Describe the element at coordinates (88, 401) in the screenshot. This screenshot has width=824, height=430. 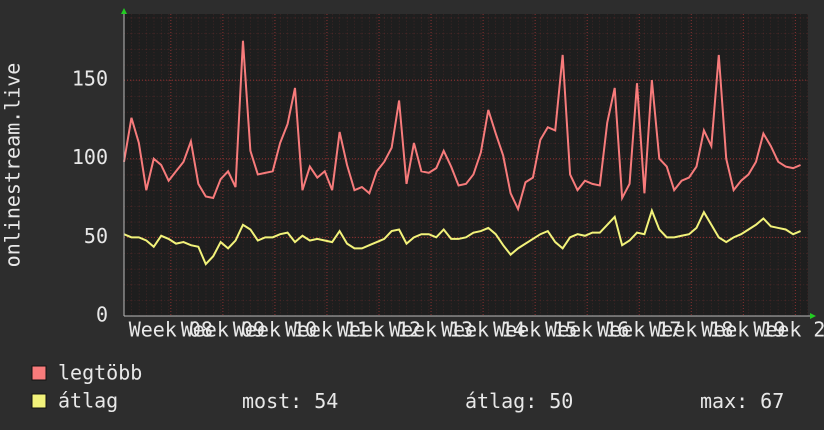
I see `legend-label: átlag` at that location.